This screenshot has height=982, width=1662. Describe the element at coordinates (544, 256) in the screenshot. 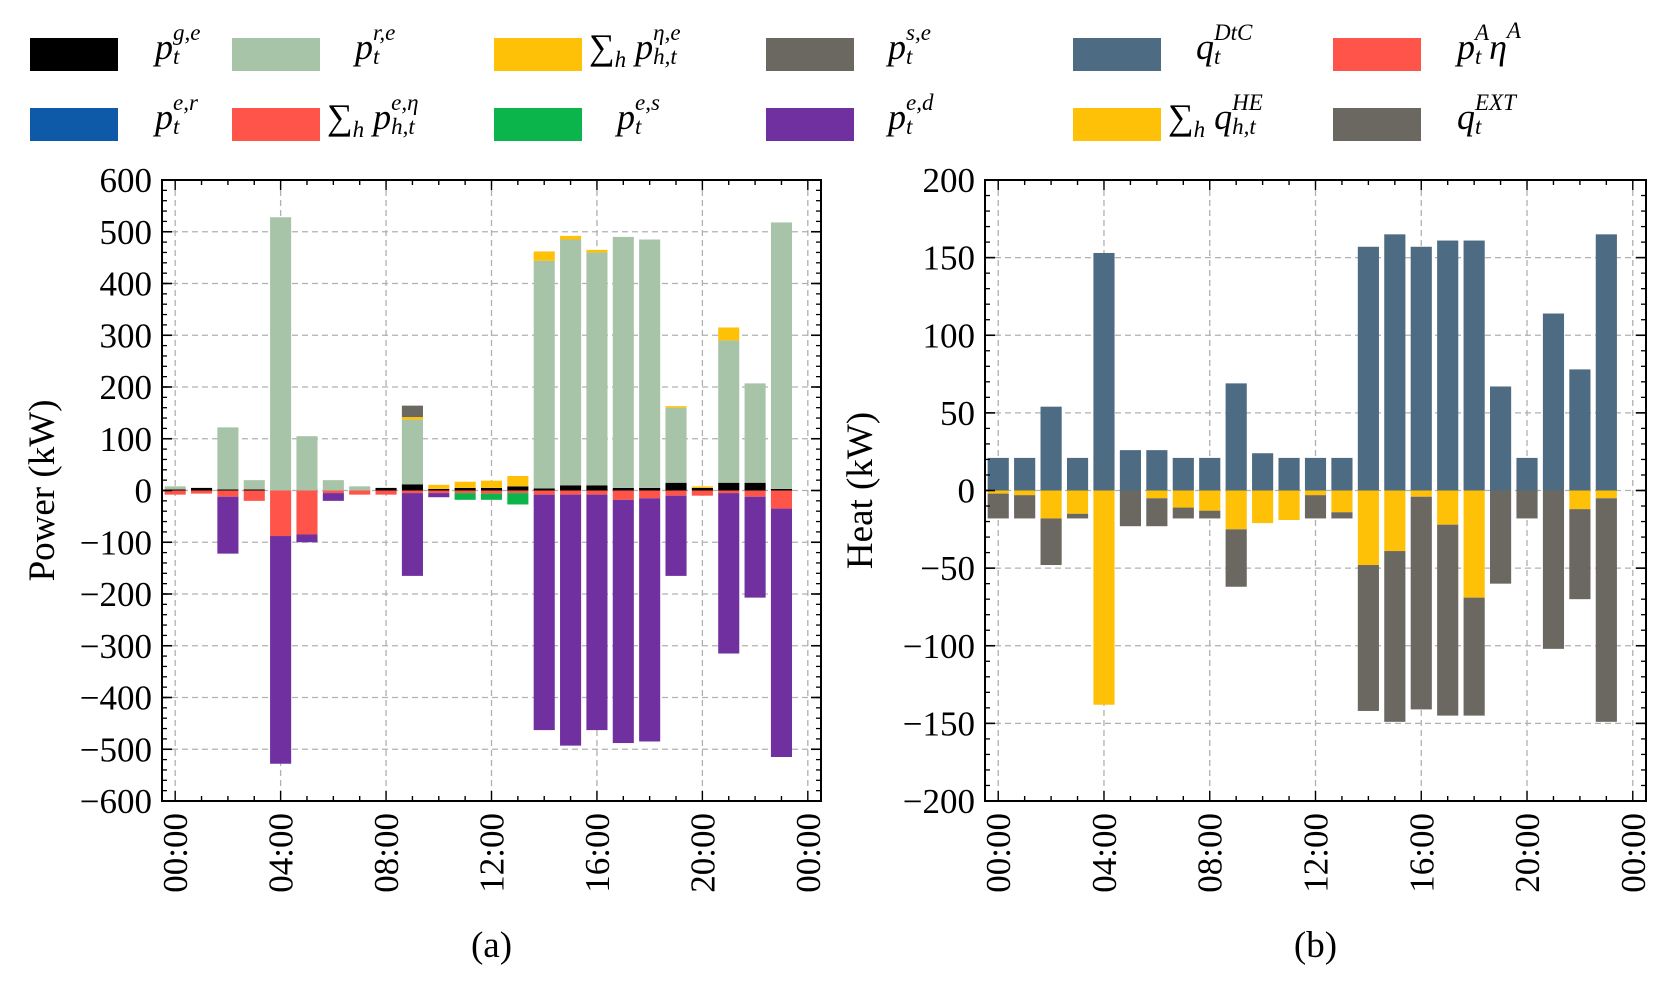

I see `power-bar-pos-s2-h14` at that location.